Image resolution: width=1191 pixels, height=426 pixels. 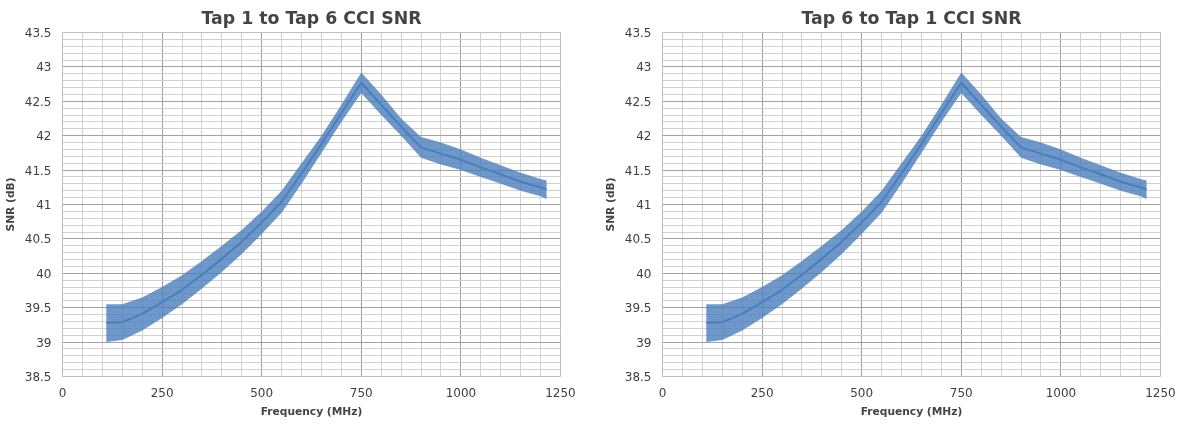 I want to click on chart-title: Tap 6 to Tap 1 CCI SNR, so click(x=911, y=17).